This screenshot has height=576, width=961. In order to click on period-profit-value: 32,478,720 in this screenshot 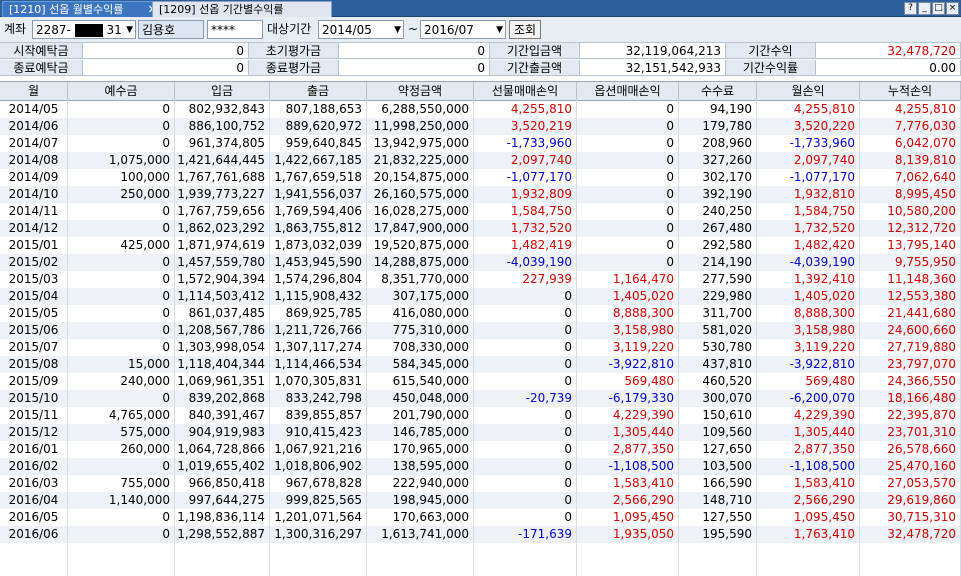, I will do `click(888, 51)`.